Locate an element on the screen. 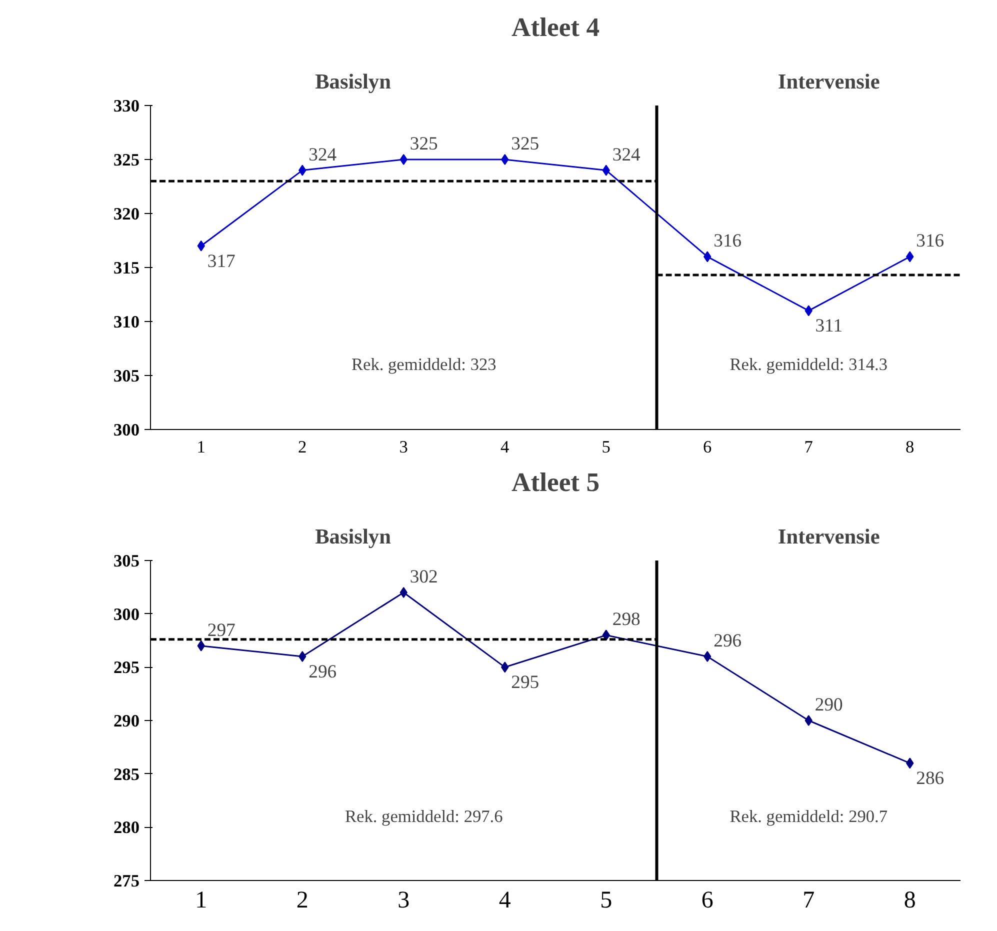 This screenshot has height=931, width=997. data-label: 311 is located at coordinates (829, 326).